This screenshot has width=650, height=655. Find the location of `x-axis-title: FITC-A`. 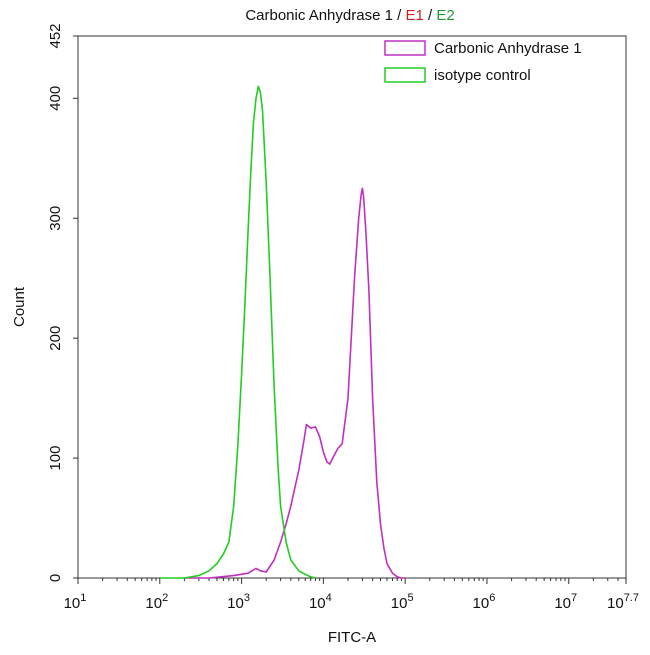

x-axis-title: FITC-A is located at coordinates (352, 637).